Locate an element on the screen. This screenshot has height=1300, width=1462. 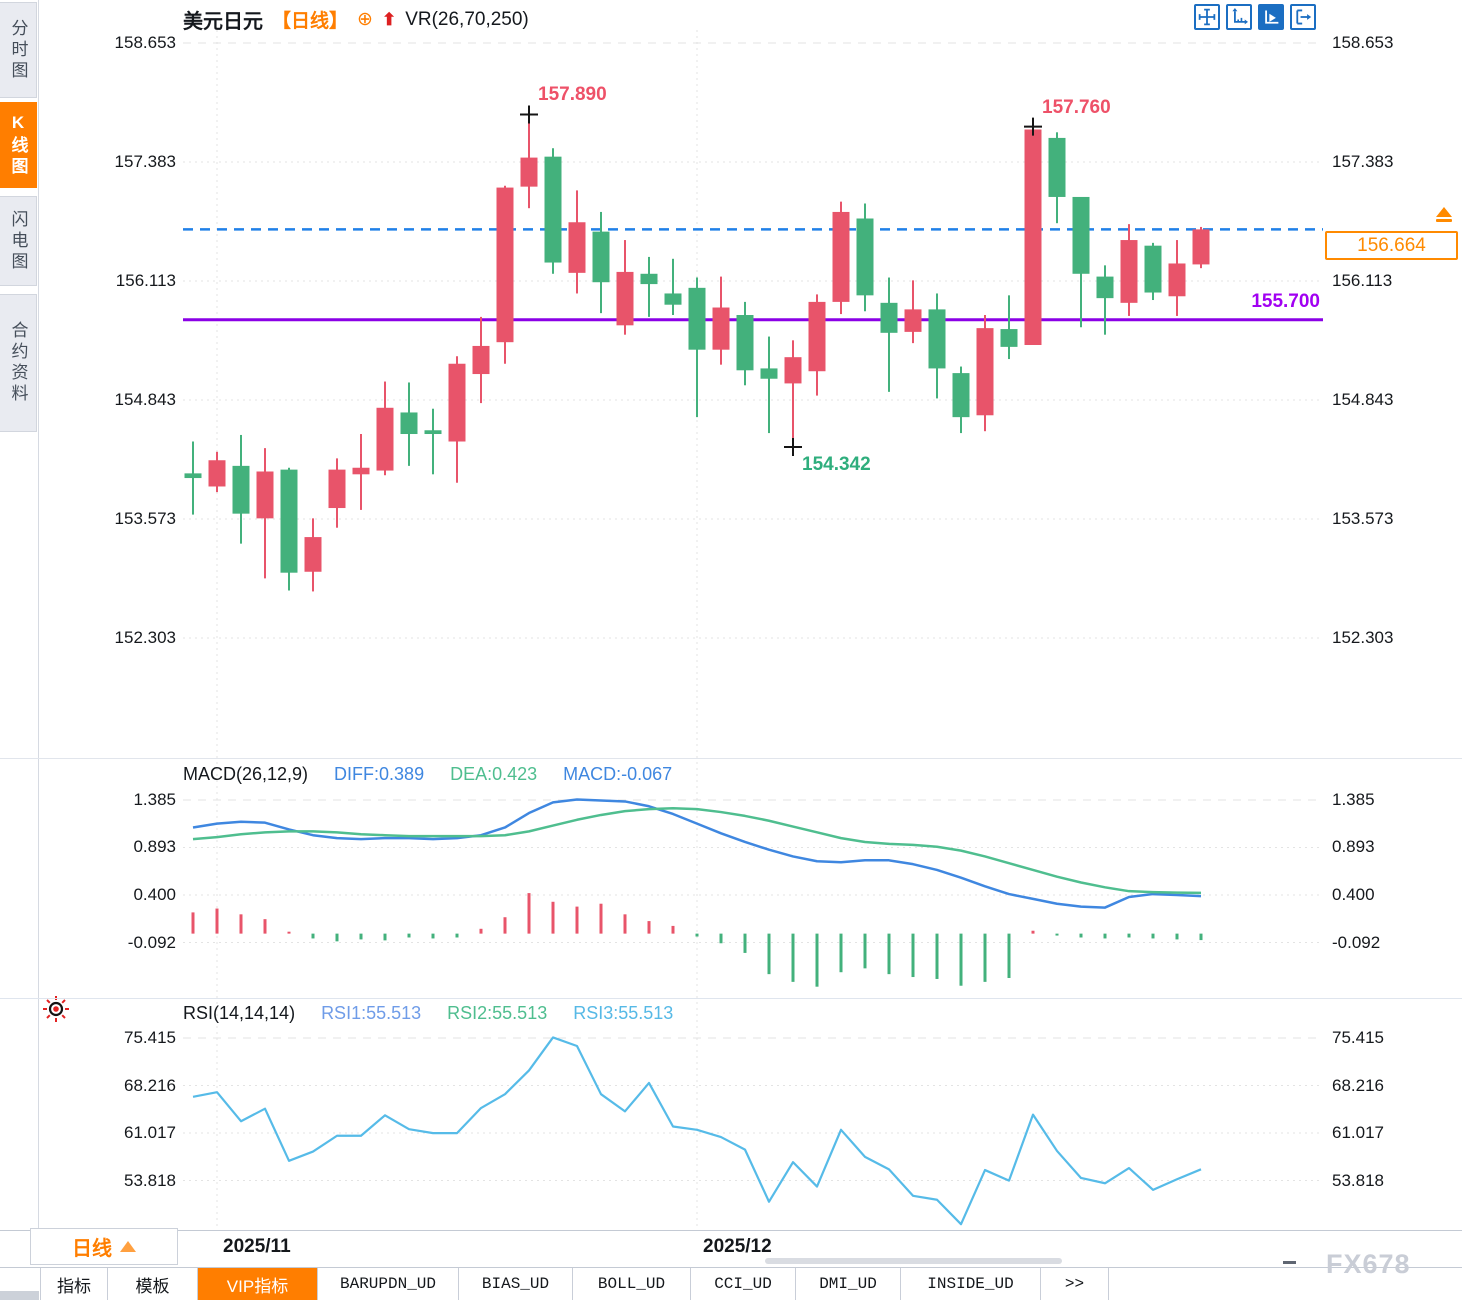
chart-title: 美元日元 【日线】 ⊕ ⬆ VR(26,70,250) is located at coordinates (356, 19).